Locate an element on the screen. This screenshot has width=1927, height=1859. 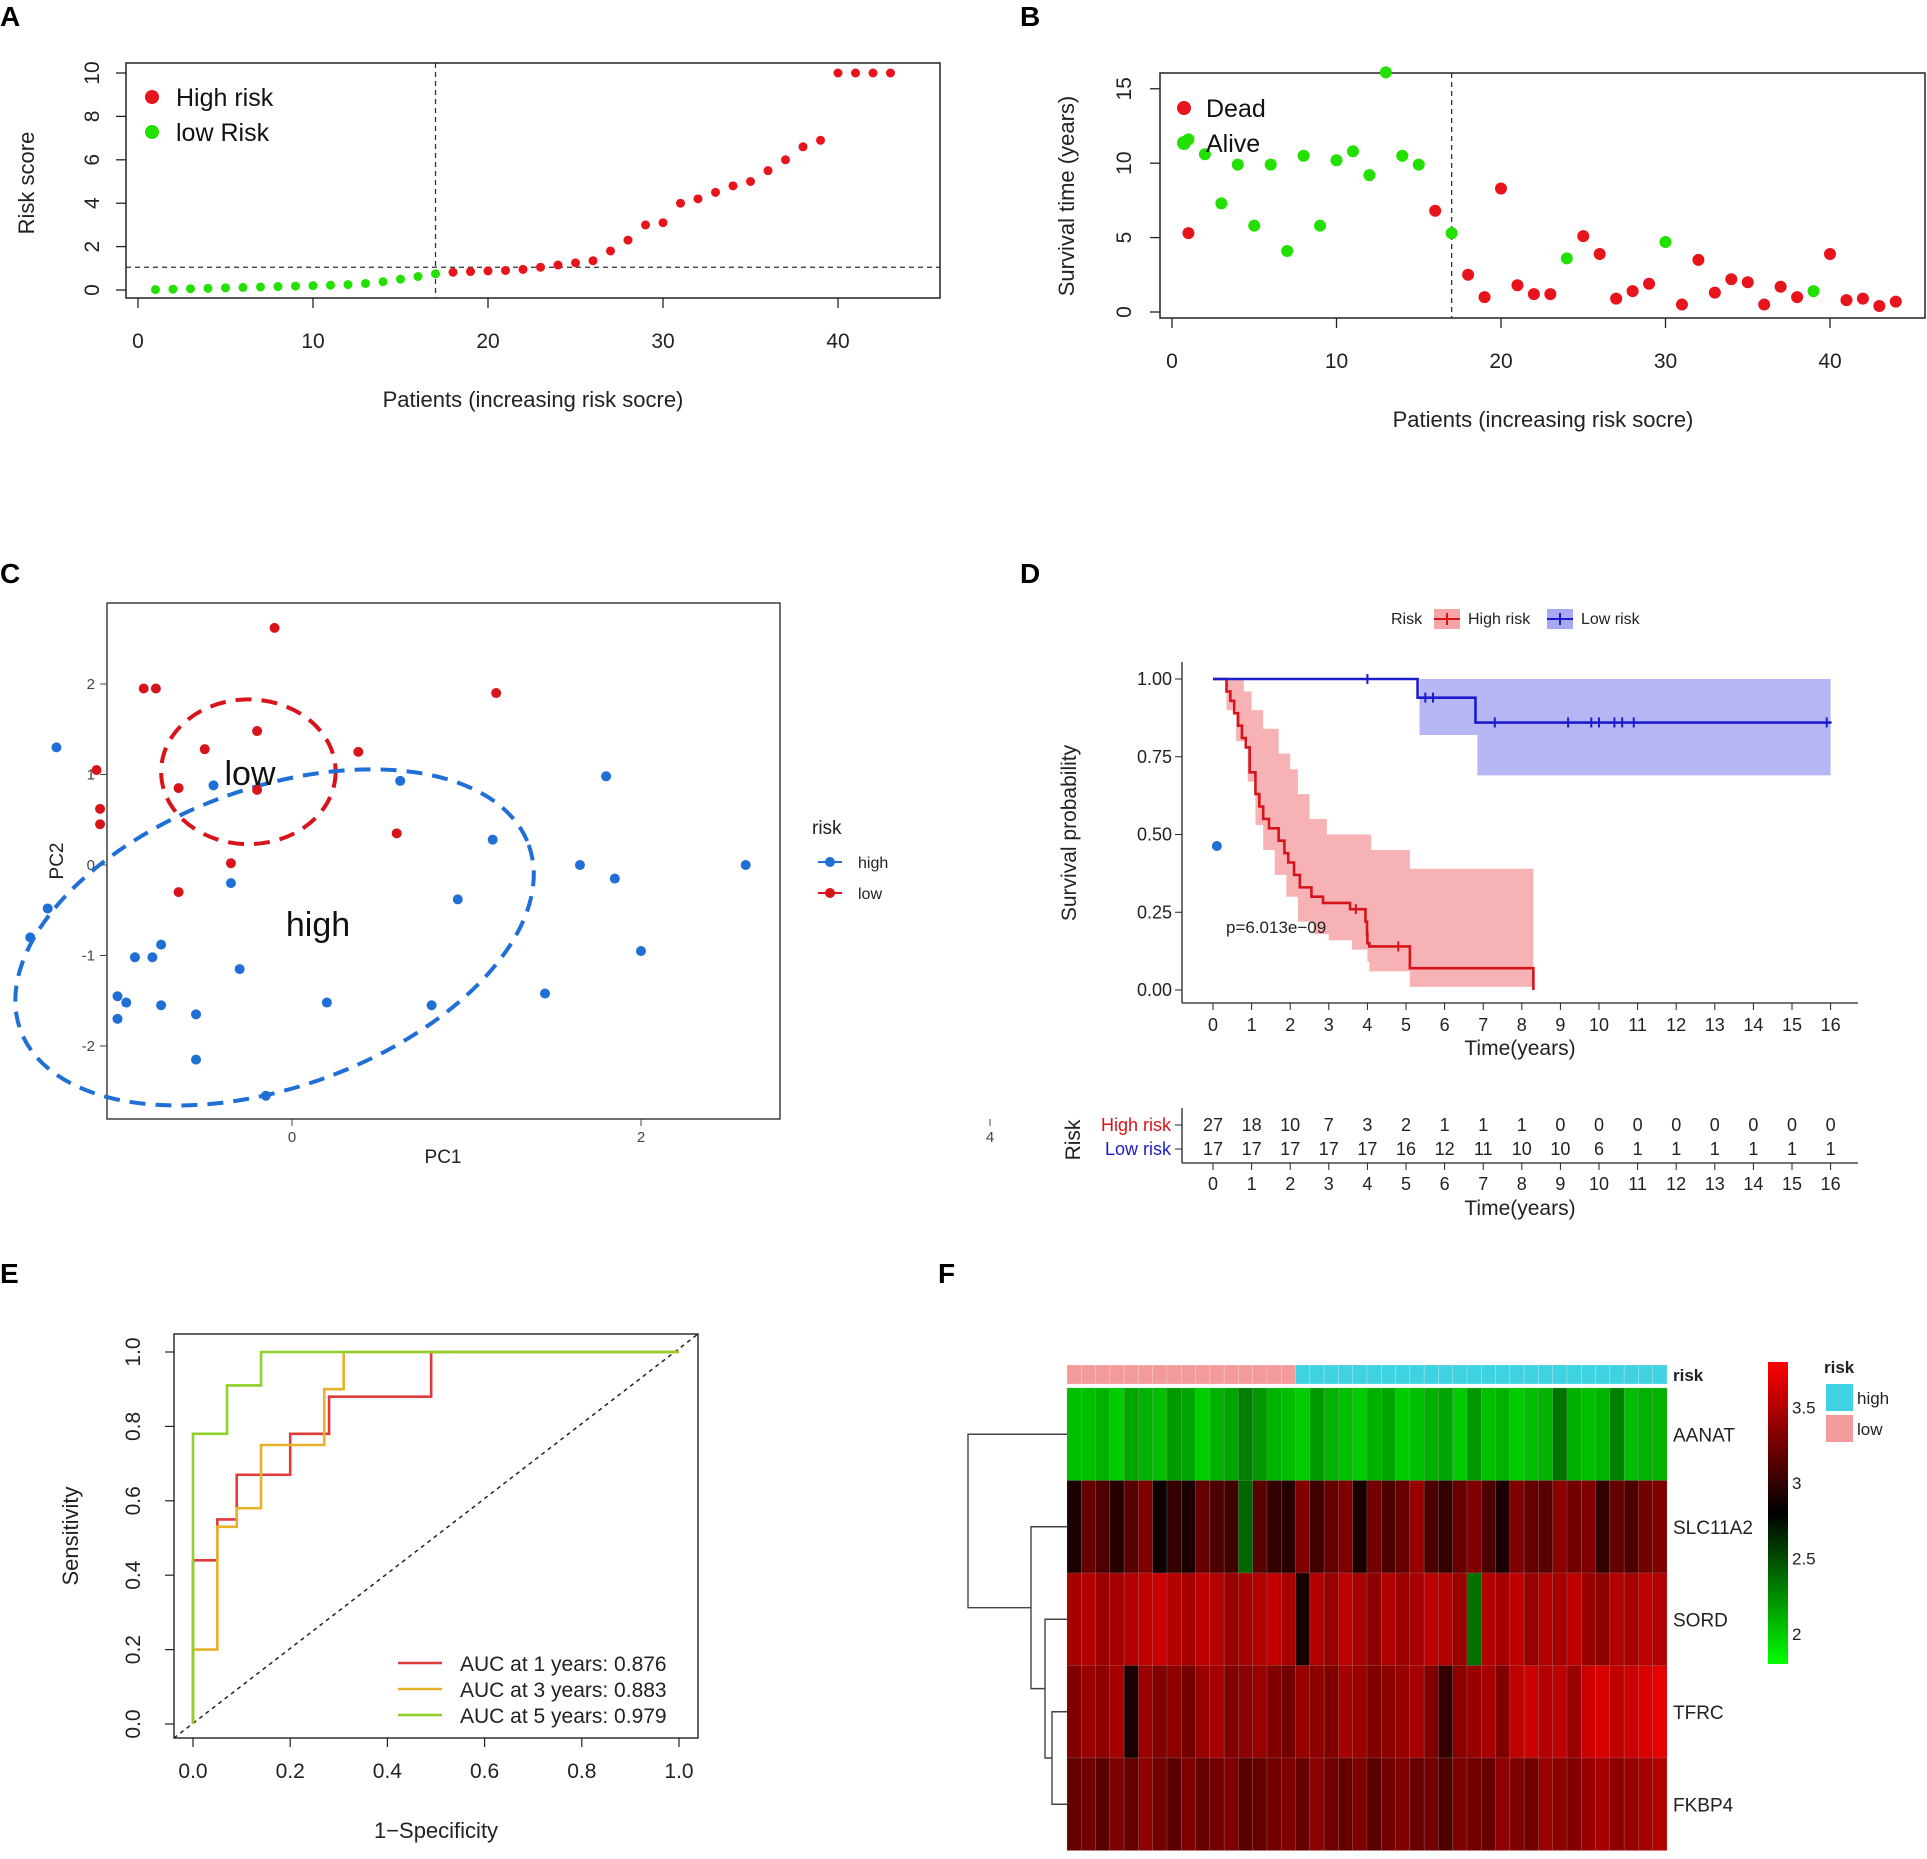
risk-table-x-tick-label: 7 is located at coordinates (1483, 1184).